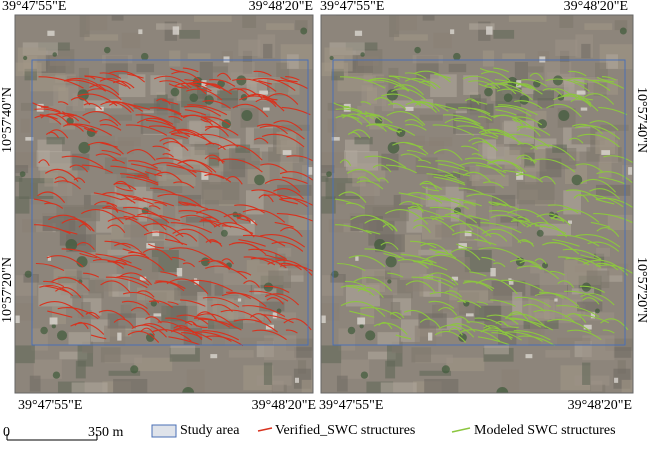 This screenshot has height=449, width=650. What do you see at coordinates (461, 430) in the screenshot?
I see `legend-swatch` at bounding box center [461, 430].